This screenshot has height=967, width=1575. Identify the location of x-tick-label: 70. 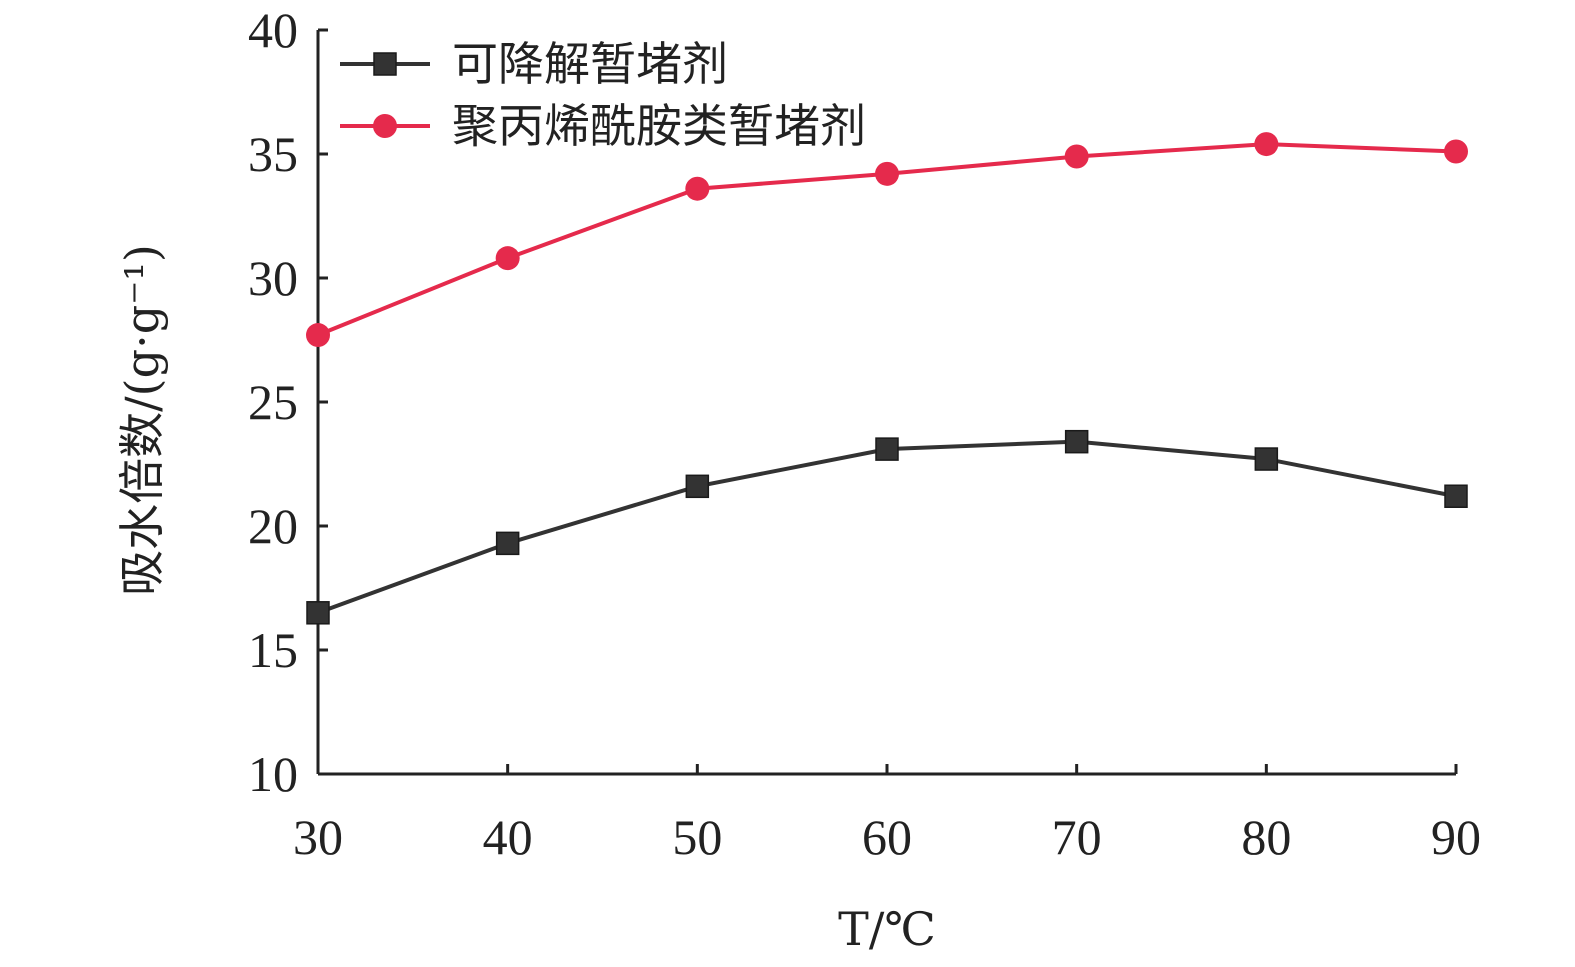
(1077, 837).